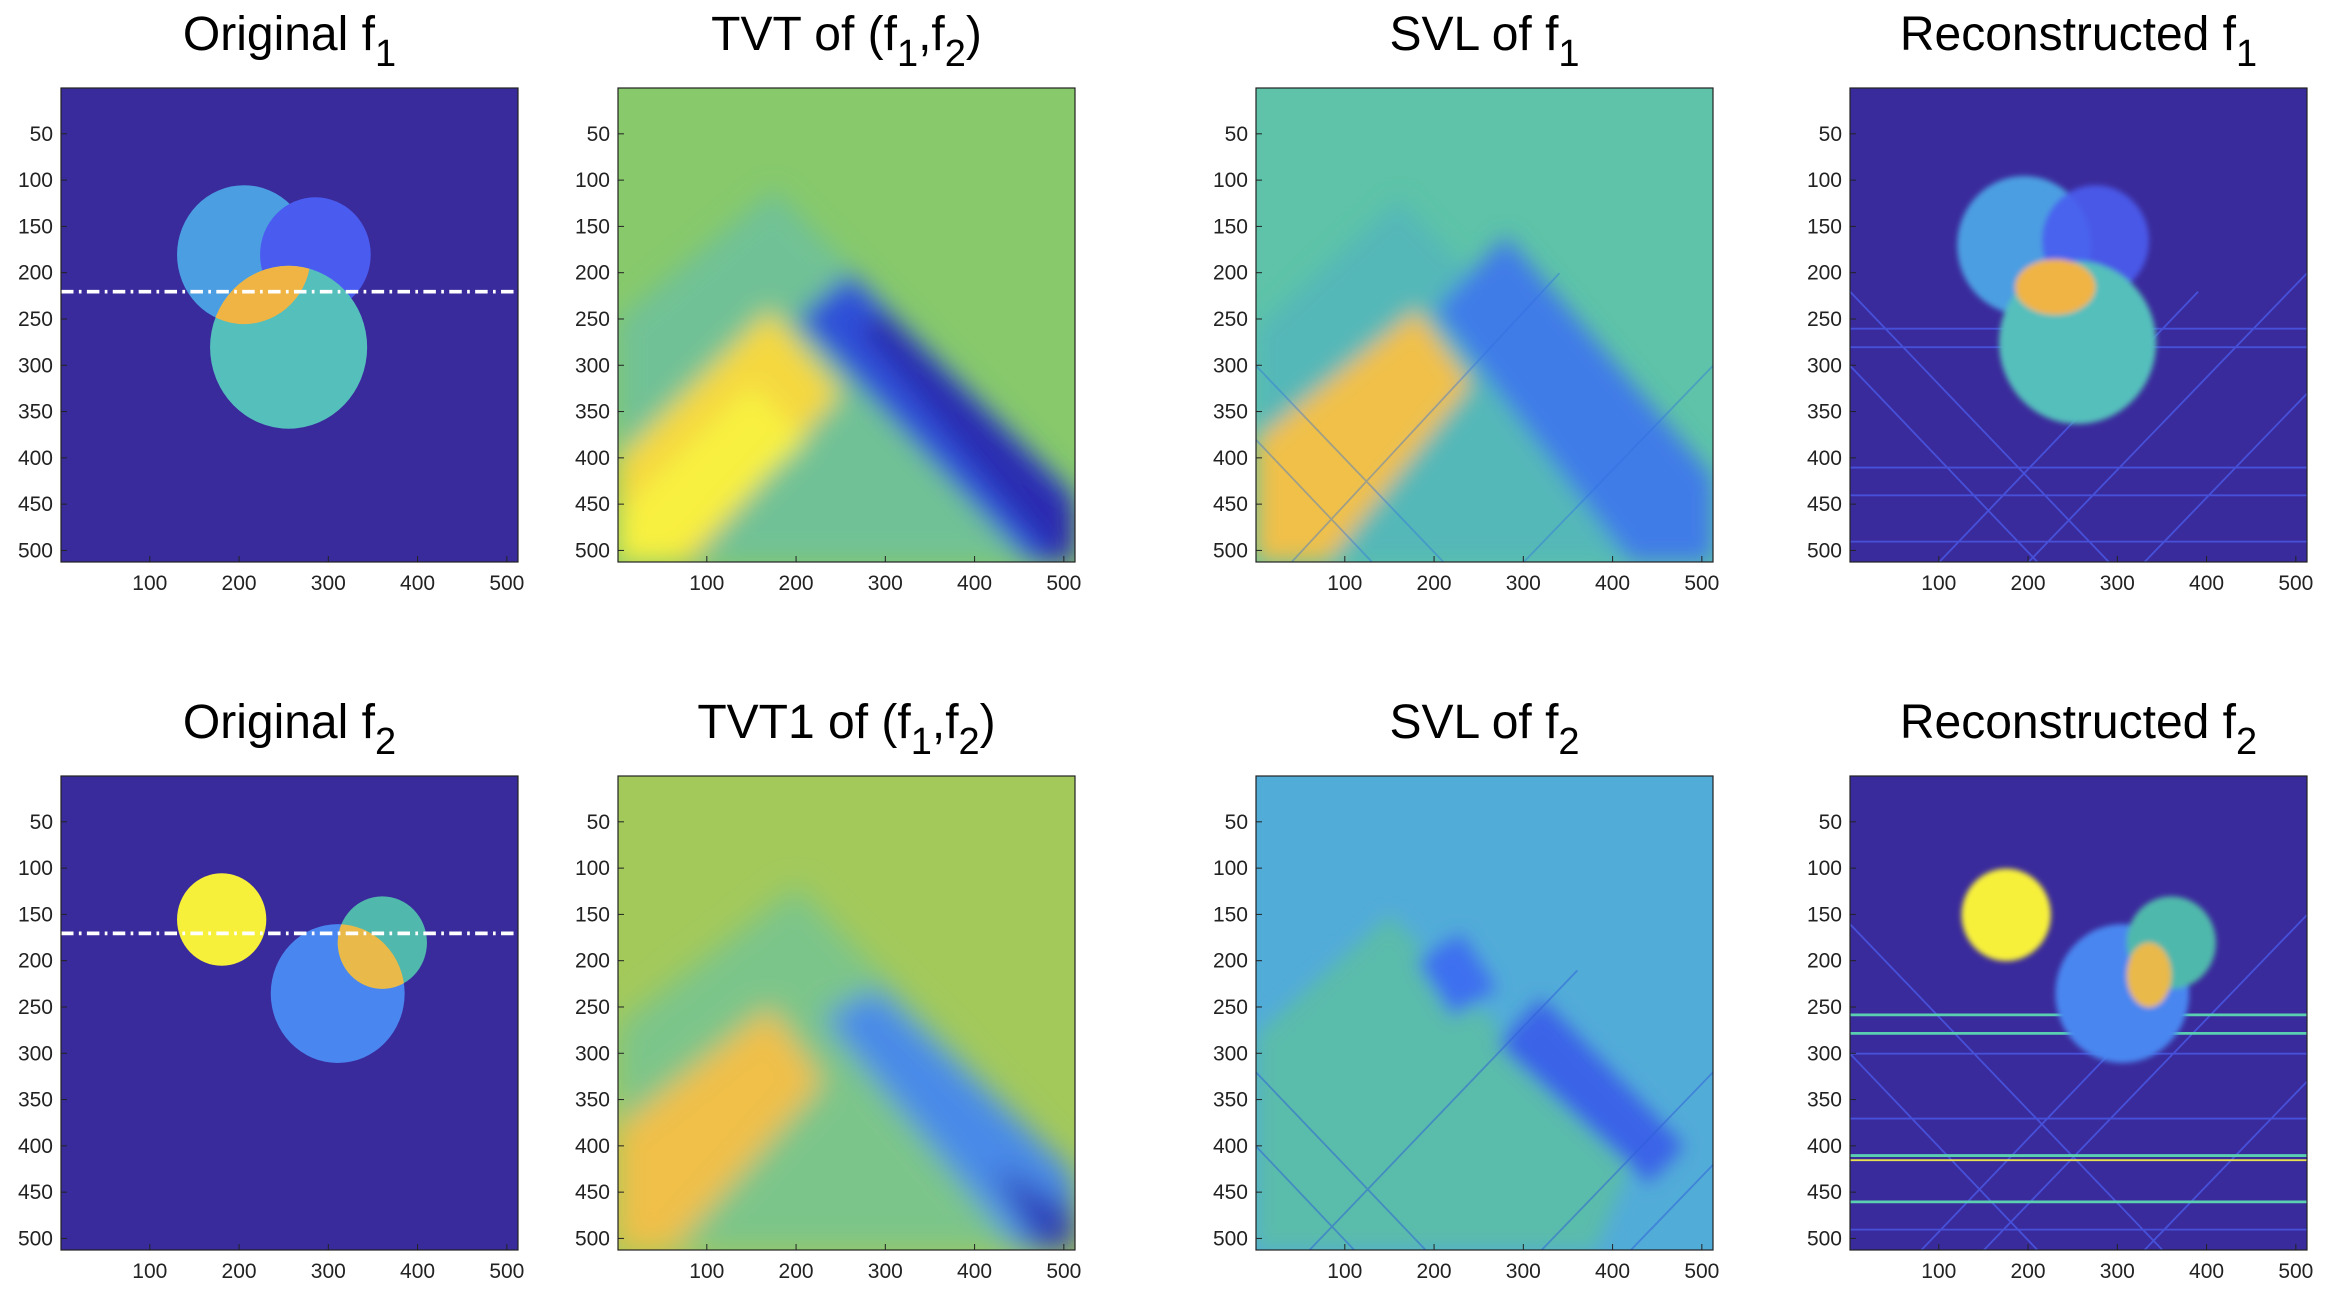 The width and height of the screenshot is (2328, 1300). What do you see at coordinates (289, 41) in the screenshot?
I see `panel-title: Original f1` at bounding box center [289, 41].